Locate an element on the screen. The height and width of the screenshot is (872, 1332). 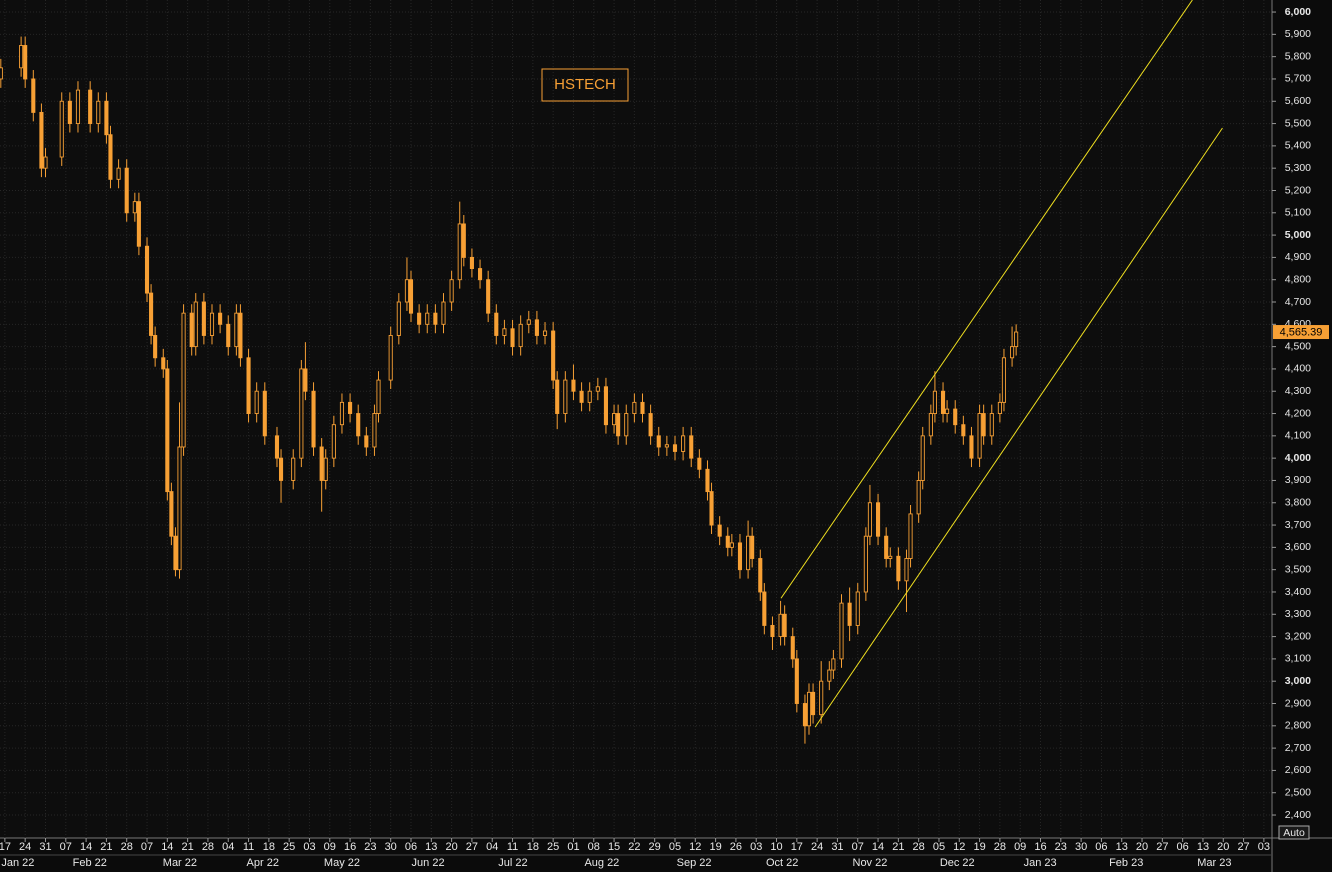
y-tick-label: 3,100 is located at coordinates (1298, 659).